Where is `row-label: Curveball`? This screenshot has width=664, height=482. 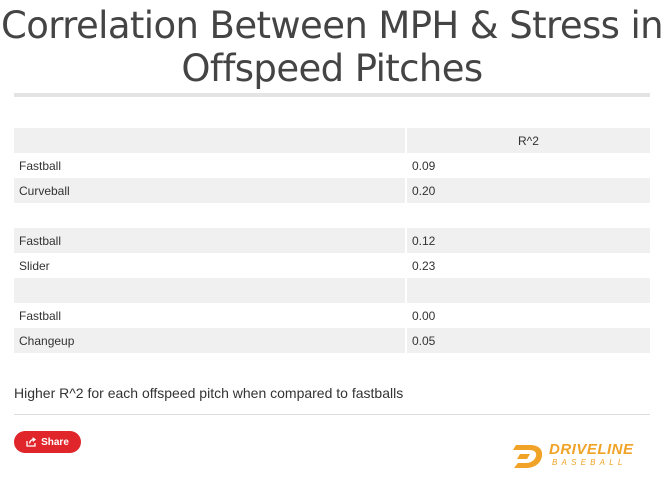
row-label: Curveball is located at coordinates (210, 190).